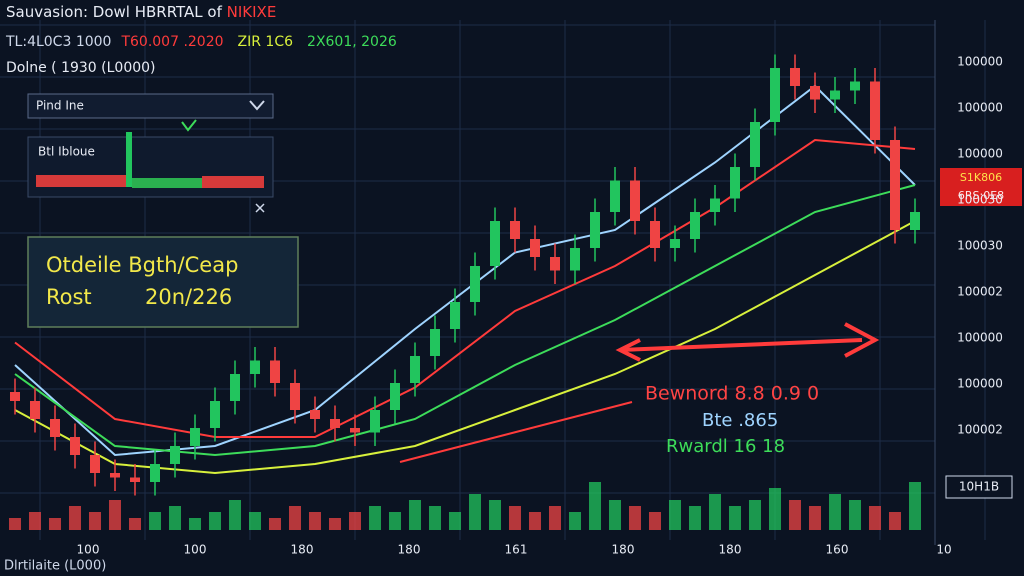 The height and width of the screenshot is (576, 1024). Describe the element at coordinates (142, 265) in the screenshot. I see `info-box-line: Otdeile Bgth/Ceap` at that location.